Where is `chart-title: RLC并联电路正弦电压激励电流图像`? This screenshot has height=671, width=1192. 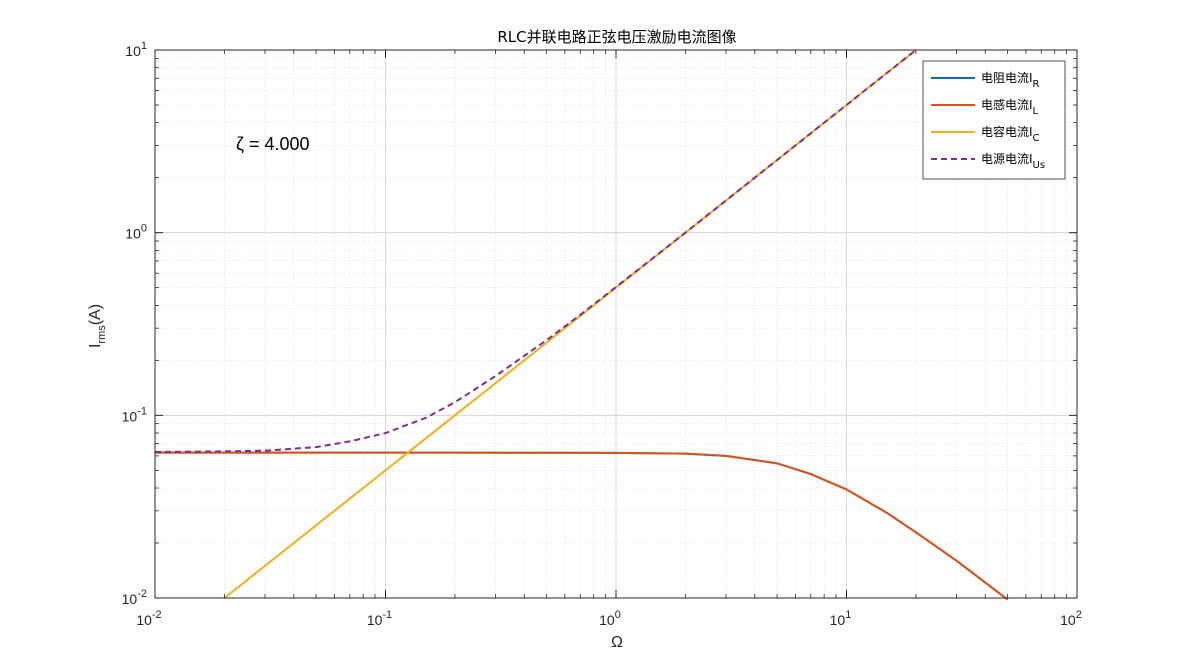
chart-title: RLC并联电路正弦电压激励电流图像 is located at coordinates (616, 37).